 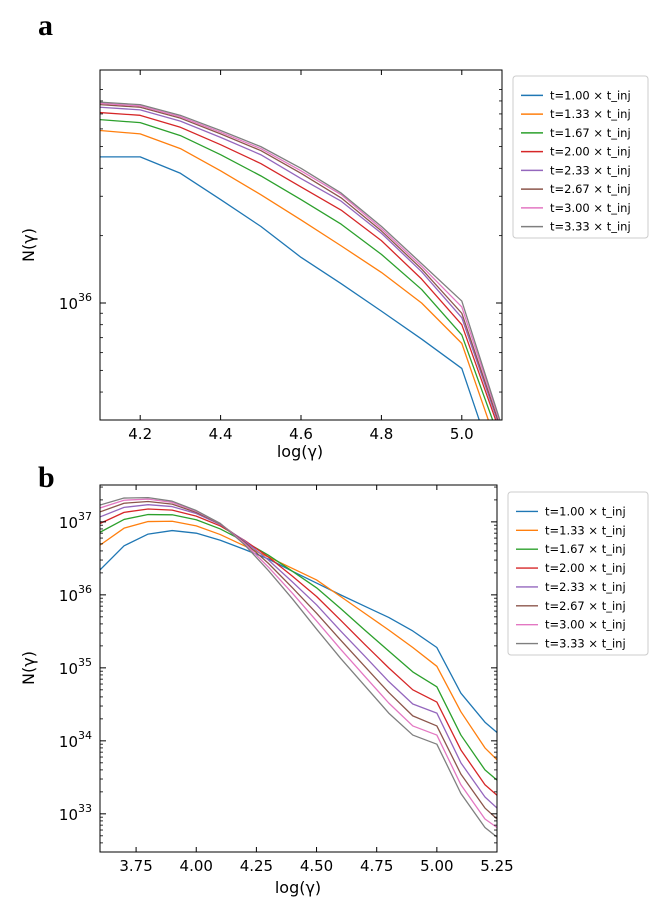 What do you see at coordinates (381, 434) in the screenshot?
I see `x-tick-label: 4.8` at bounding box center [381, 434].